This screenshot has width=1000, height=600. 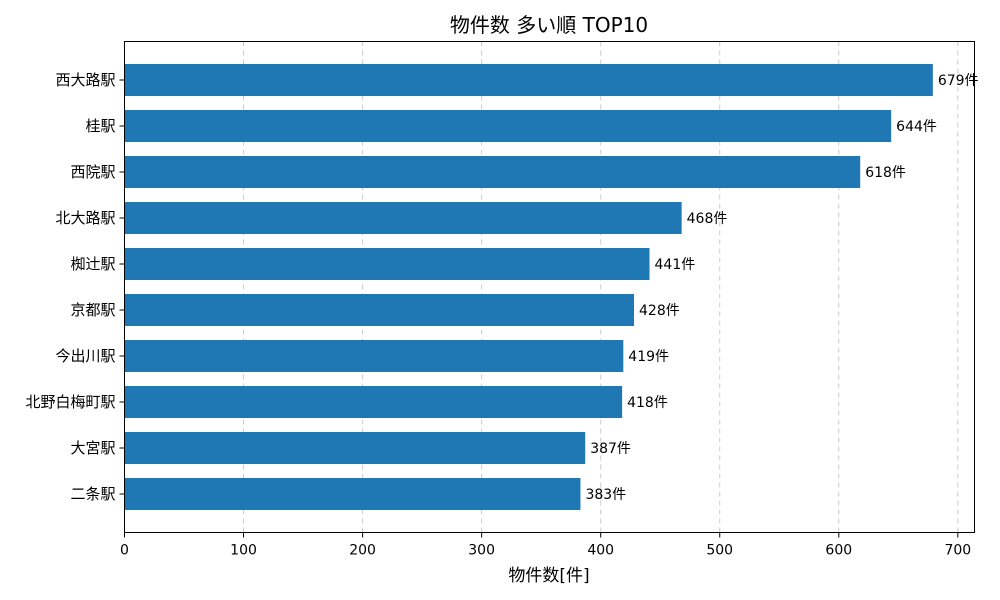 What do you see at coordinates (719, 551) in the screenshot?
I see `x-tick-label: 500` at bounding box center [719, 551].